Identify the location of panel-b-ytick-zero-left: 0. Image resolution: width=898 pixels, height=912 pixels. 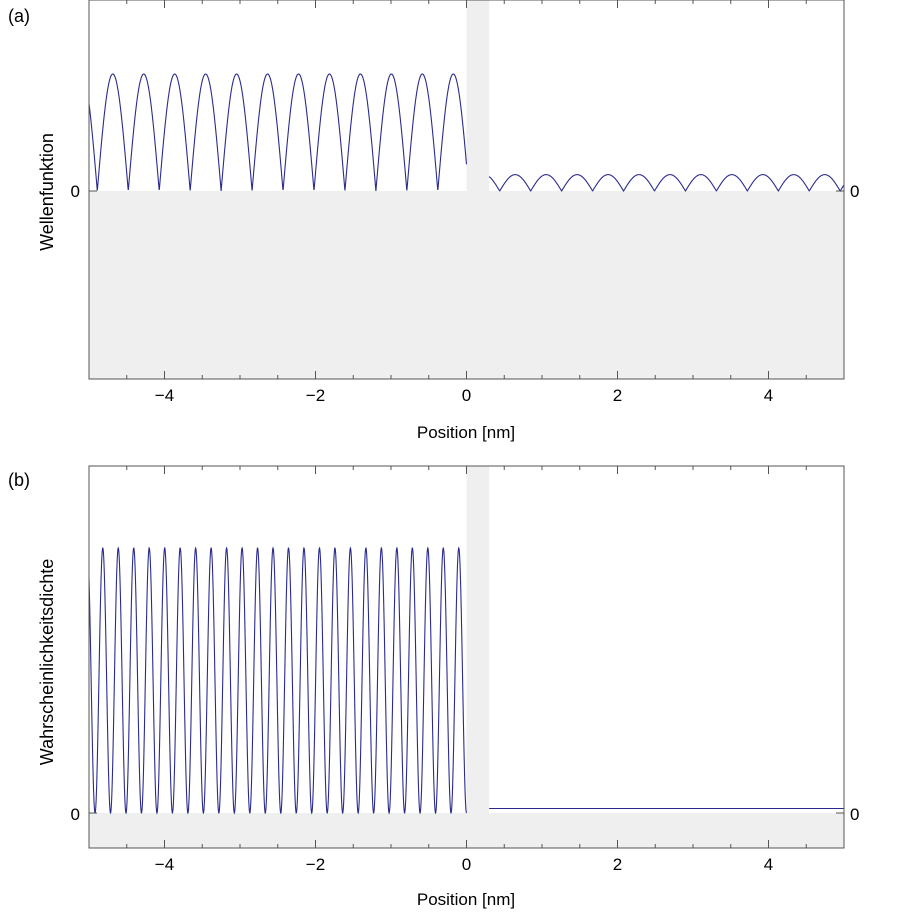
(75, 814).